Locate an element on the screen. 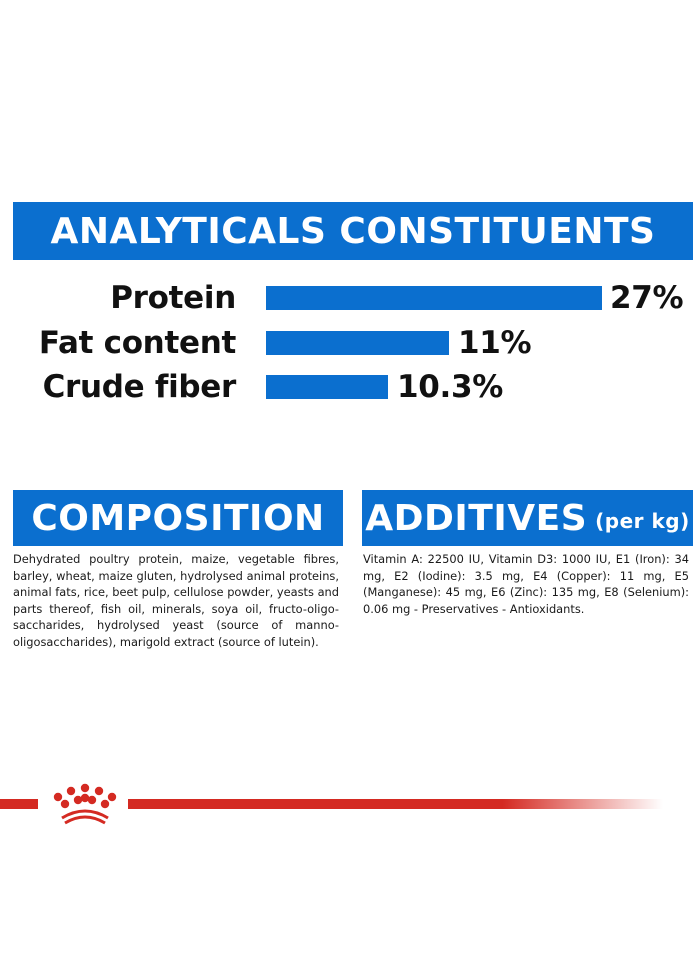 Image resolution: width=700 pixels, height=958 pixels. analytics-title-banner: ANALYTICALS CONSTITUENTS is located at coordinates (353, 231).